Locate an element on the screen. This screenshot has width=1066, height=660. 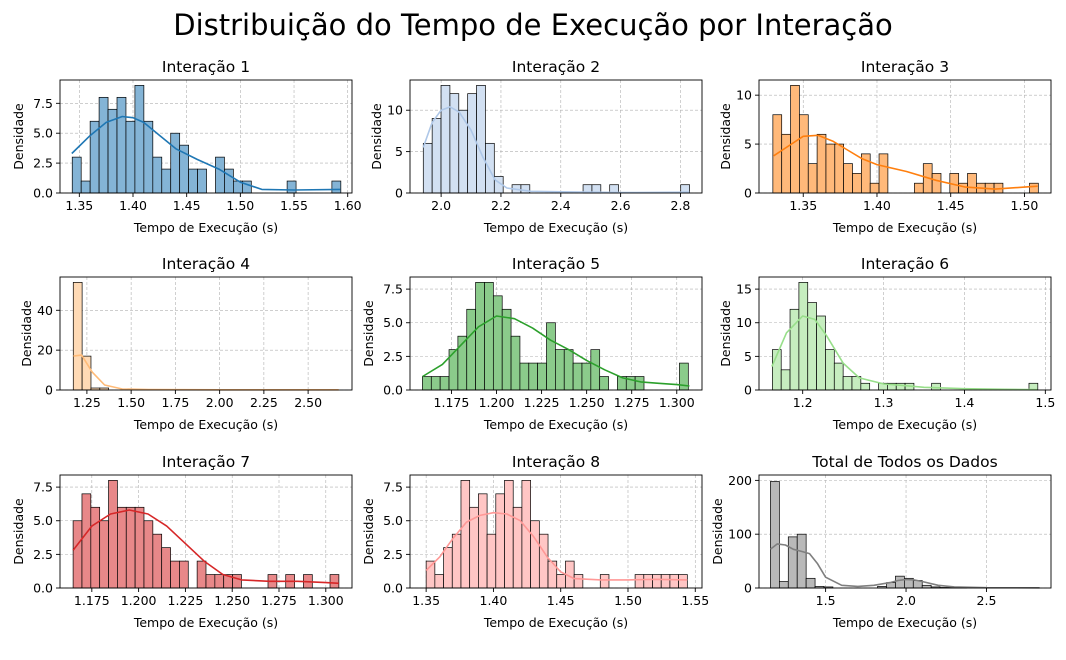
subplot-title: Interação 7 is located at coordinates (206, 462).